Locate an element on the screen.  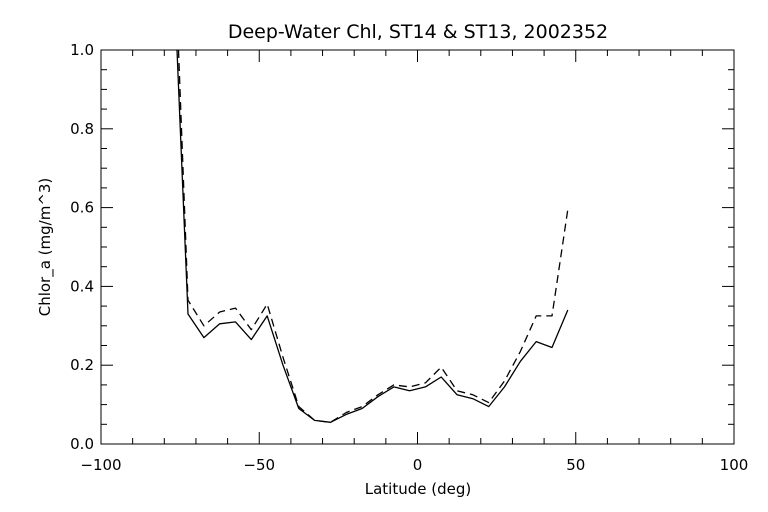
x-tick-label: −50 is located at coordinates (259, 465).